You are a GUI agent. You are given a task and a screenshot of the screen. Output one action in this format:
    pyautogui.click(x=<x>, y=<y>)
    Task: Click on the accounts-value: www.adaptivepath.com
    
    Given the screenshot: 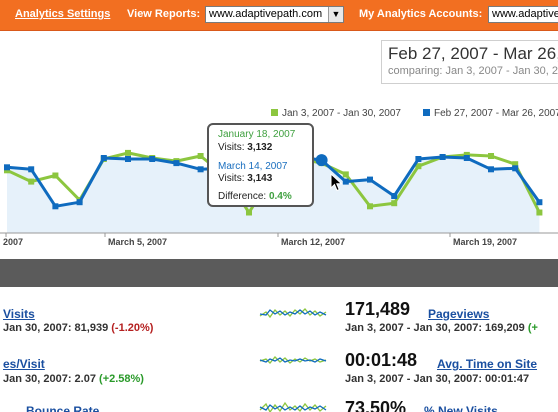 What is the action you would take?
    pyautogui.click(x=525, y=14)
    